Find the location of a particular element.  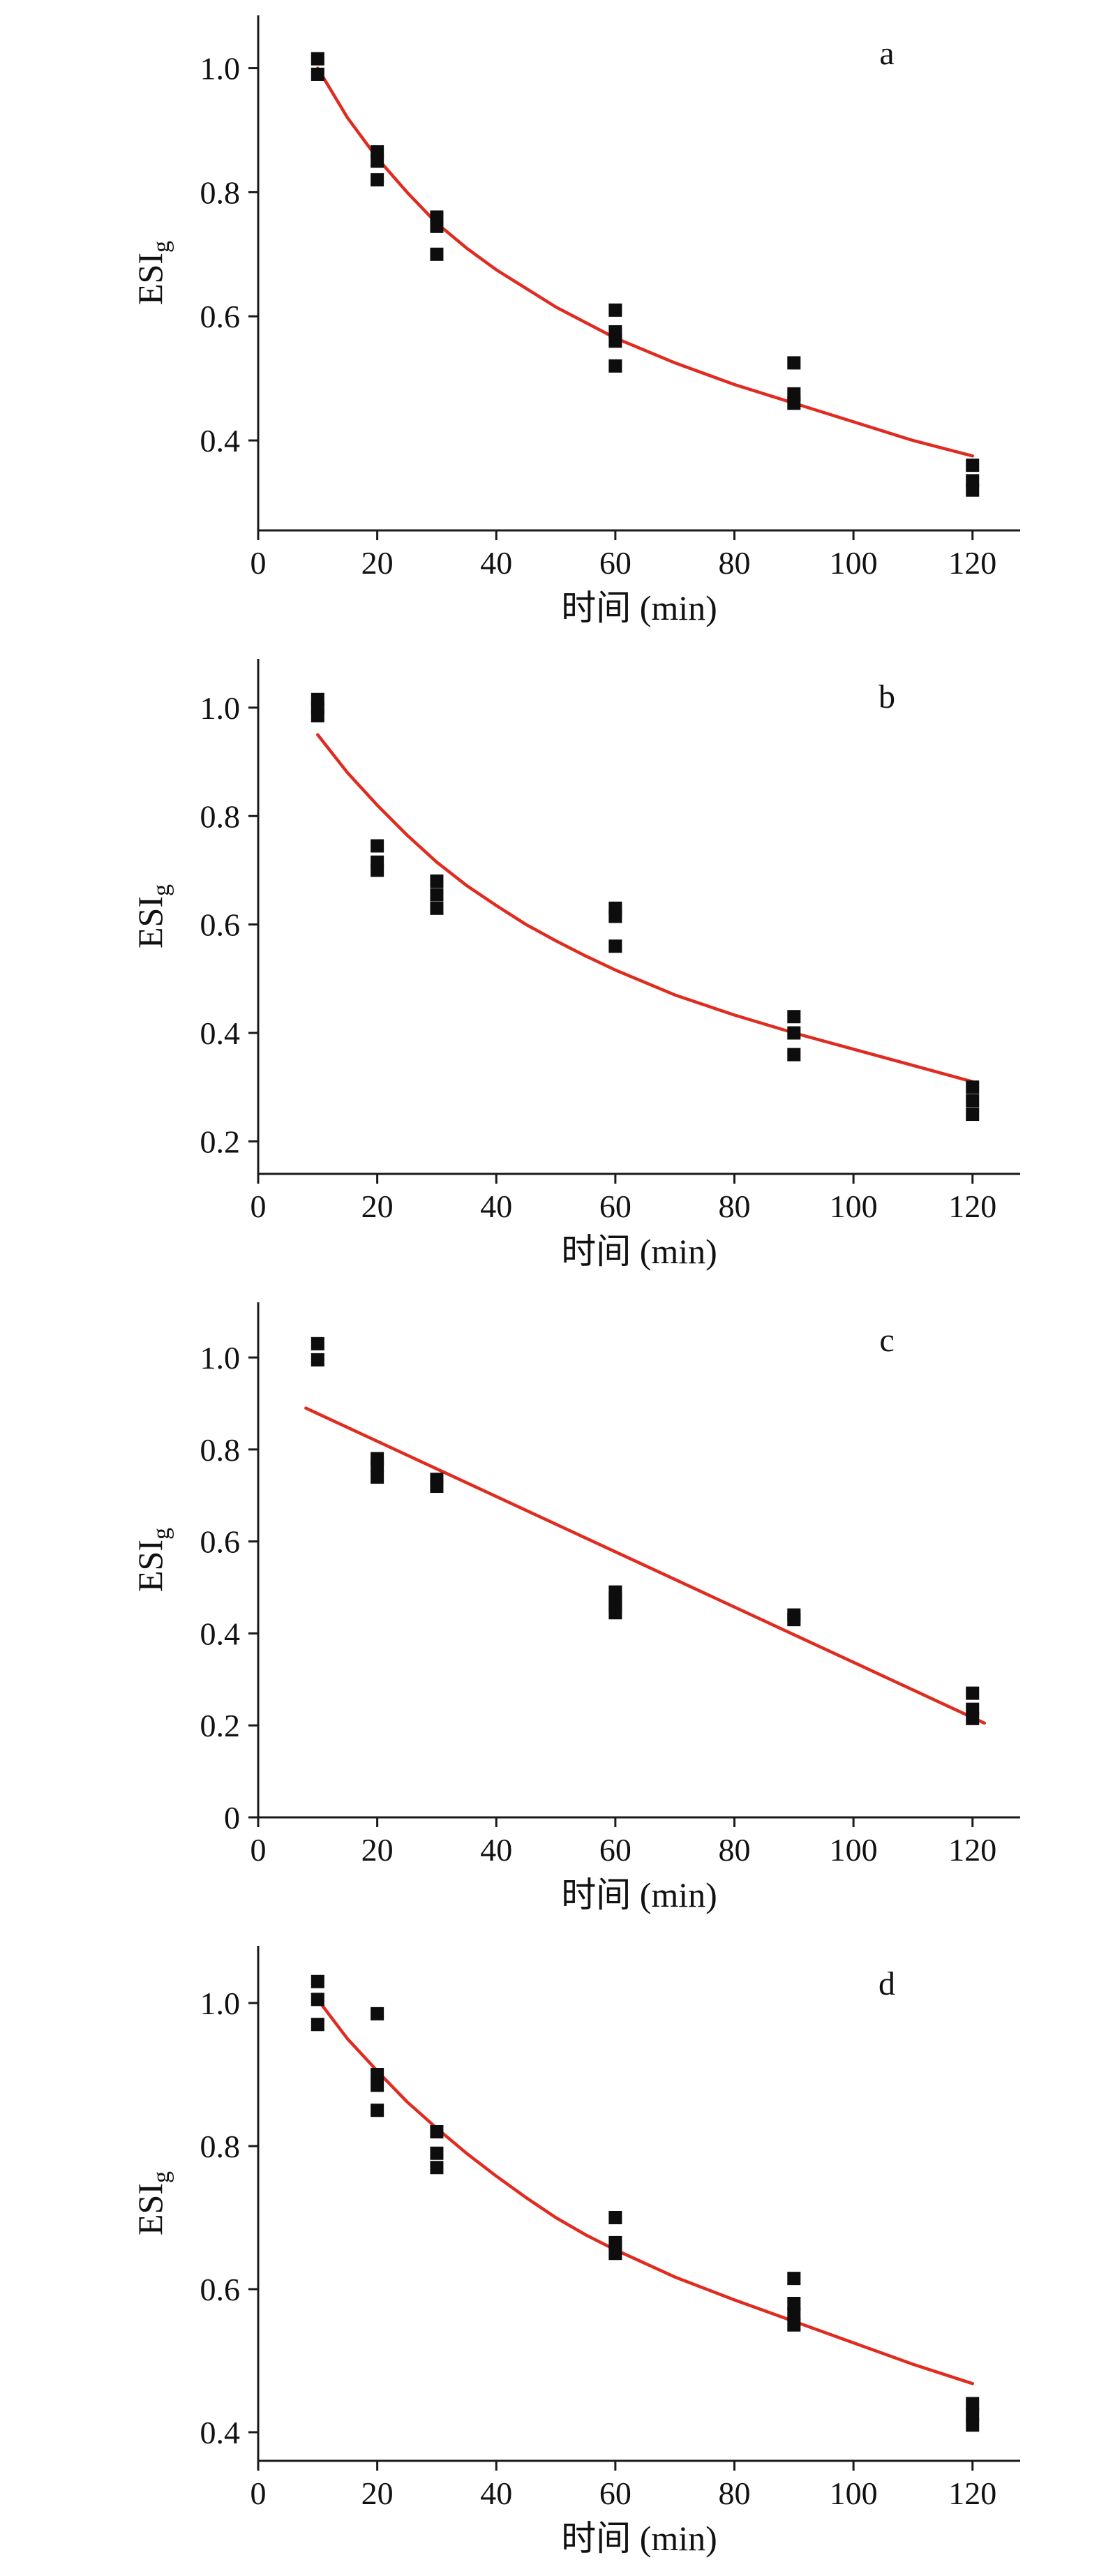

panel-label: b is located at coordinates (887, 696).